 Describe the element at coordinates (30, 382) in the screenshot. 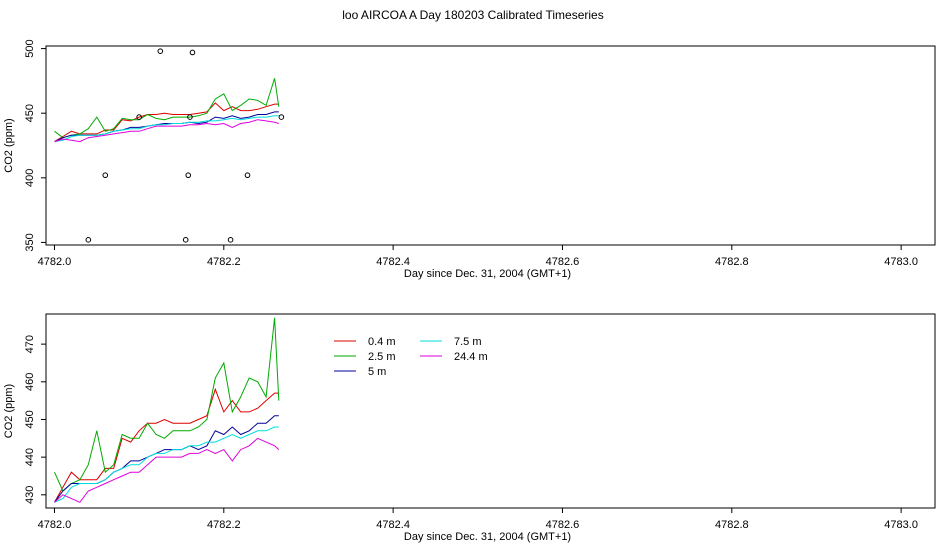

I see `y-tick-label: 460` at that location.